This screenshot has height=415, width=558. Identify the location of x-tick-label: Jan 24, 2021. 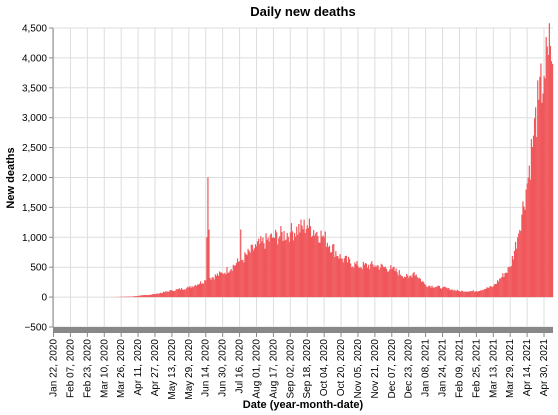
(443, 368).